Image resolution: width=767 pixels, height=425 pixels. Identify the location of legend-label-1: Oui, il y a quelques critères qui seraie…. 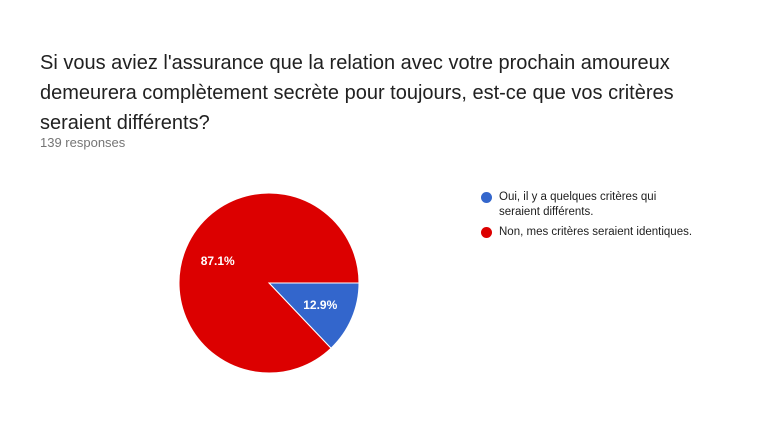
(578, 204).